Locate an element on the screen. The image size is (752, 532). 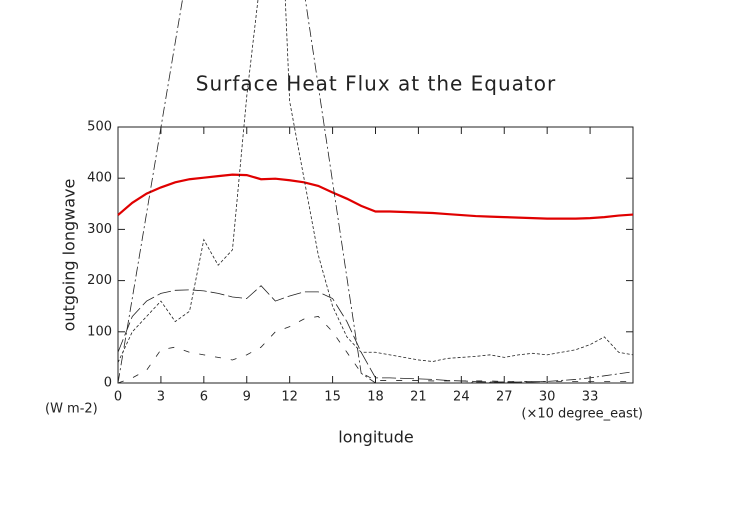
y-tick-label: 500 is located at coordinates (99, 127).